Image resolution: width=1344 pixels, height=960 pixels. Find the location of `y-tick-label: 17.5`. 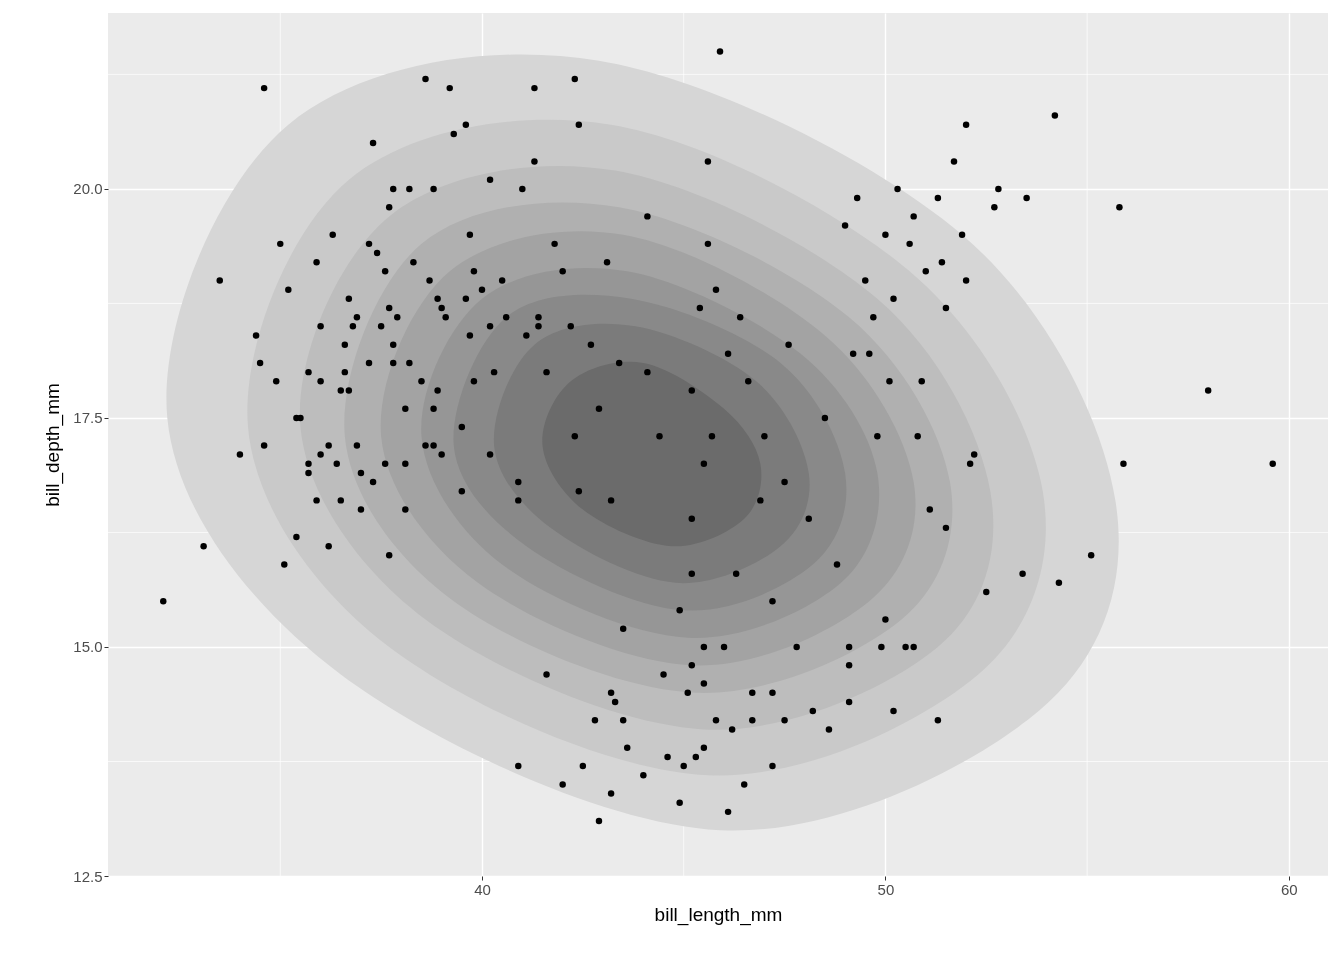

y-tick-label: 17.5 is located at coordinates (88, 418).